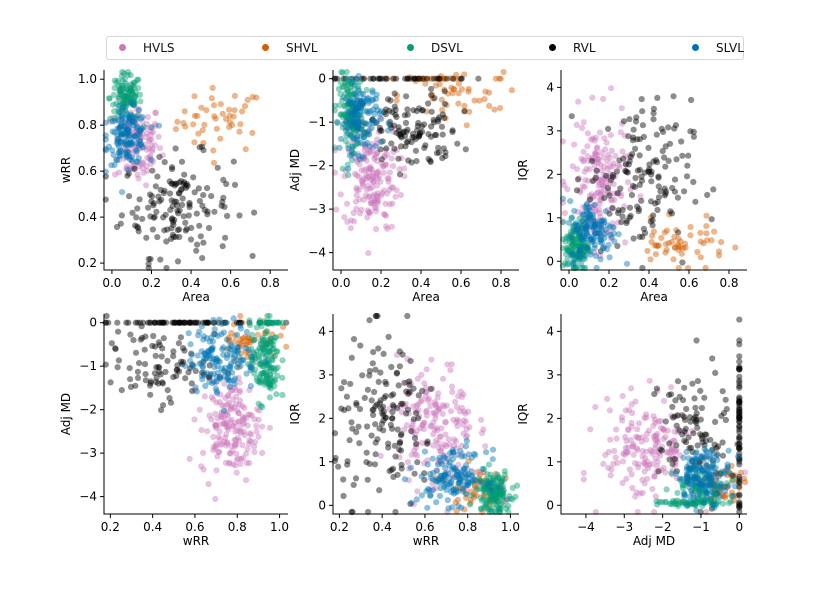 The width and height of the screenshot is (830, 593). Describe the element at coordinates (88, 453) in the screenshot. I see `y-tick-label: −3` at that location.